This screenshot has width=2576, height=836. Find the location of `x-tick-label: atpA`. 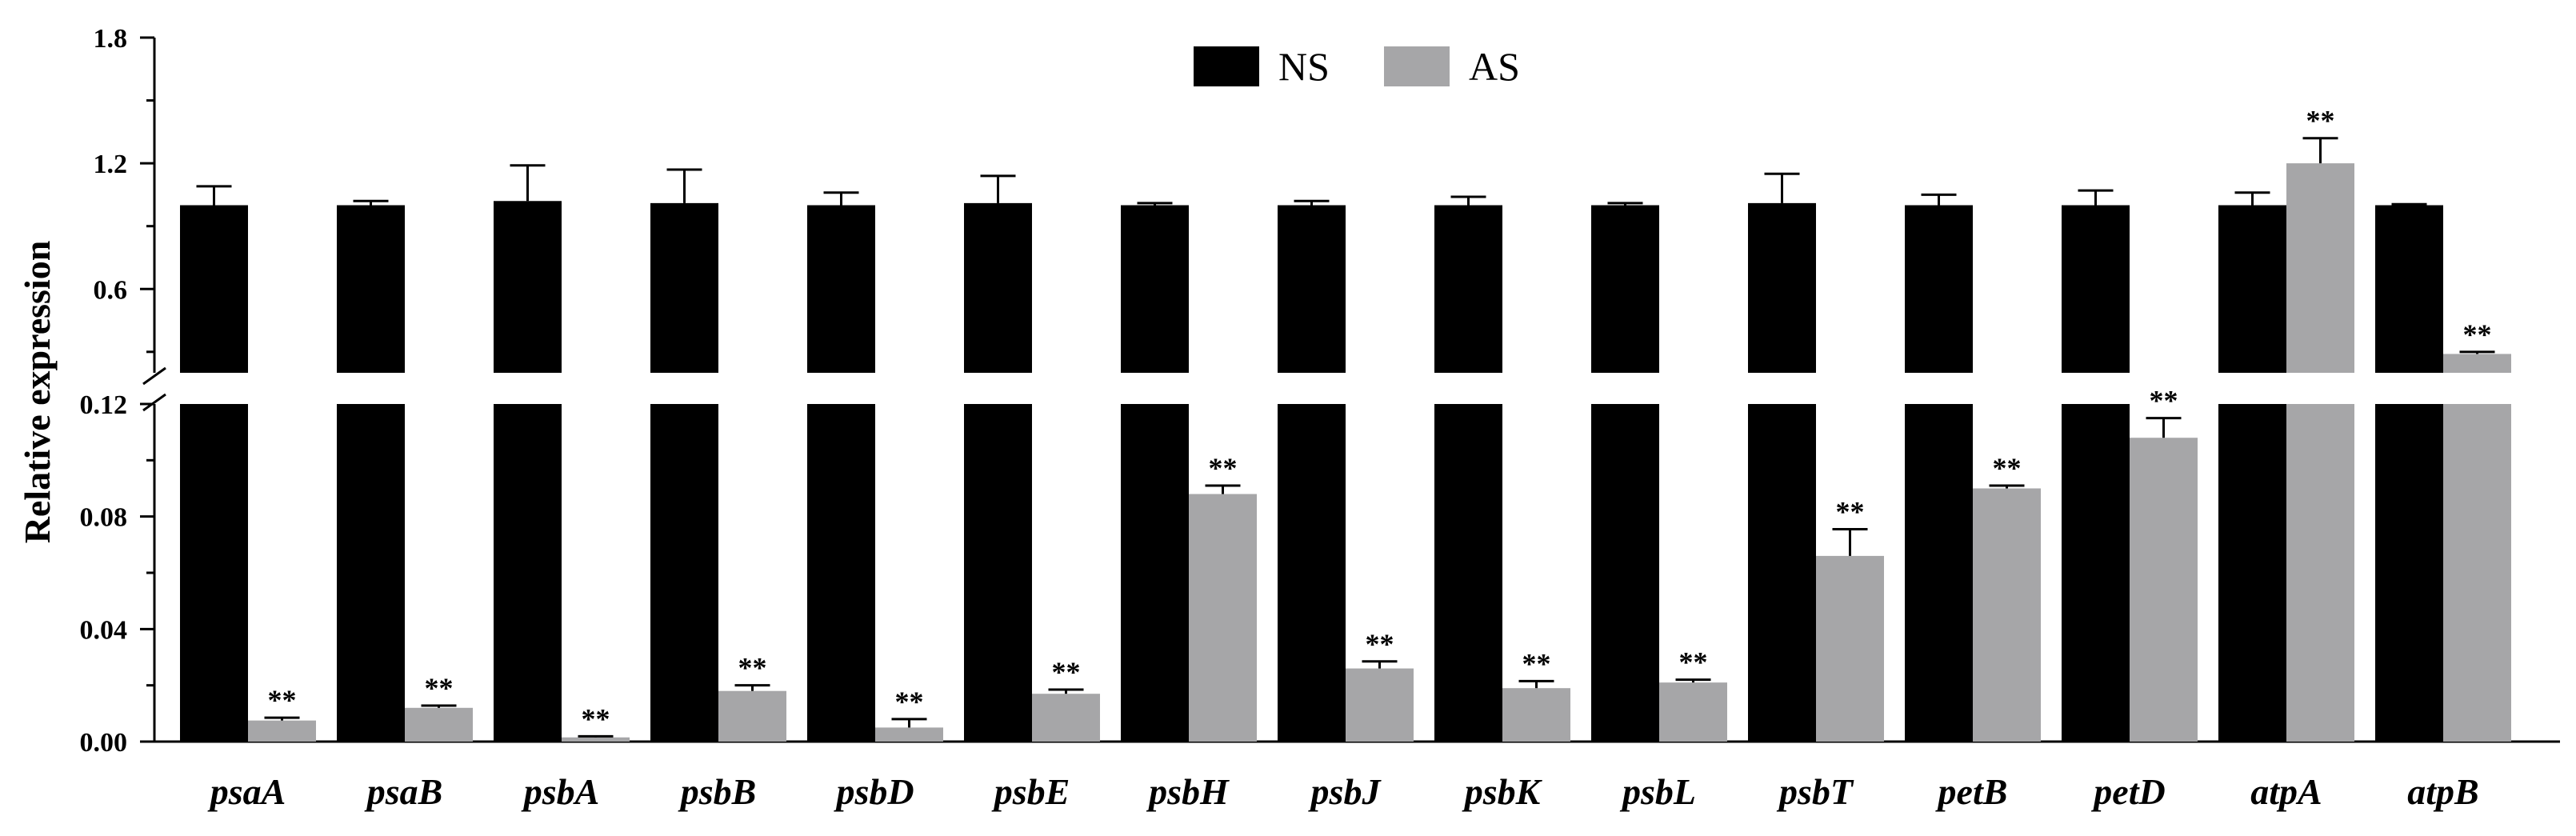

x-tick-label: atpA is located at coordinates (2286, 791).